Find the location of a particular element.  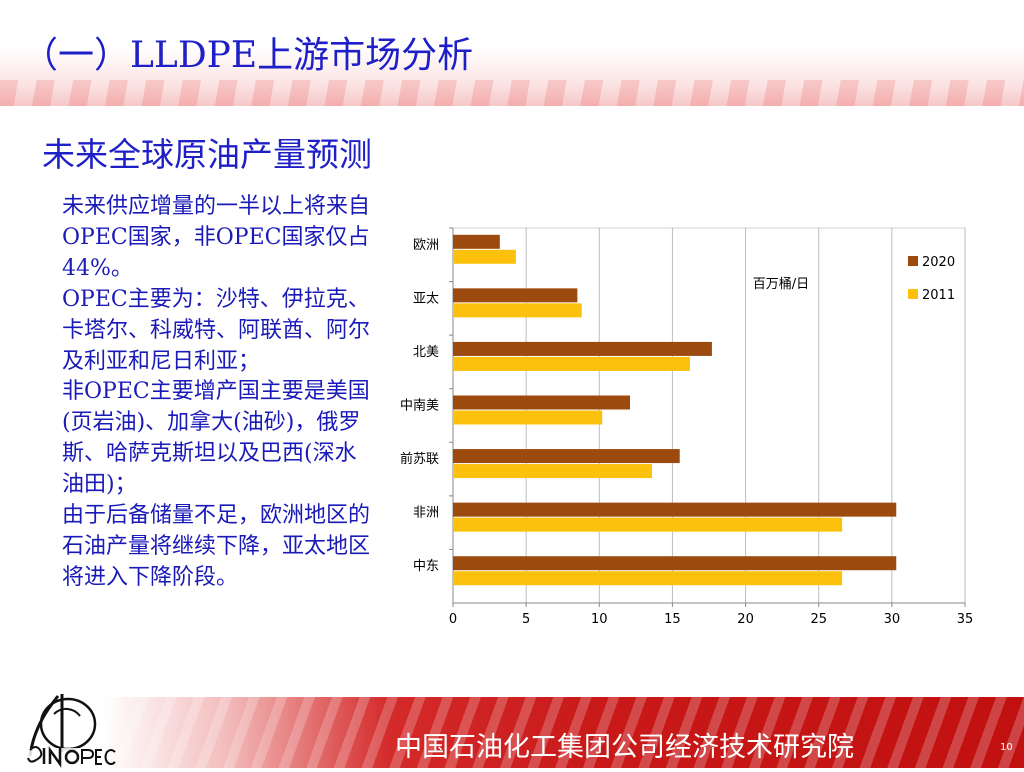

slide-title: （一）LLDPE上游市场分析 is located at coordinates (248, 55).